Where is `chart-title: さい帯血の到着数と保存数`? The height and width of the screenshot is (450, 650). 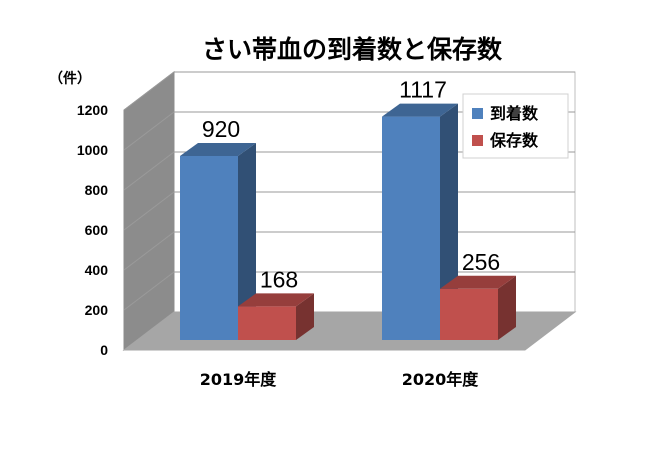 chart-title: さい帯血の到着数と保存数 is located at coordinates (352, 49).